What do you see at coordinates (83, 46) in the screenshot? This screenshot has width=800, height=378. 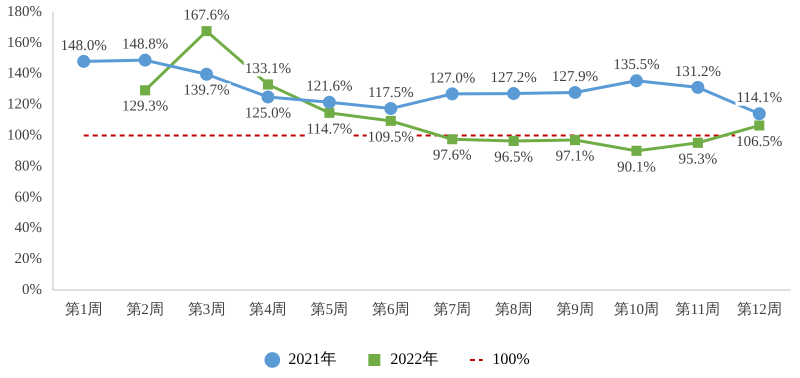 I see `data-label: 148.0%` at bounding box center [83, 46].